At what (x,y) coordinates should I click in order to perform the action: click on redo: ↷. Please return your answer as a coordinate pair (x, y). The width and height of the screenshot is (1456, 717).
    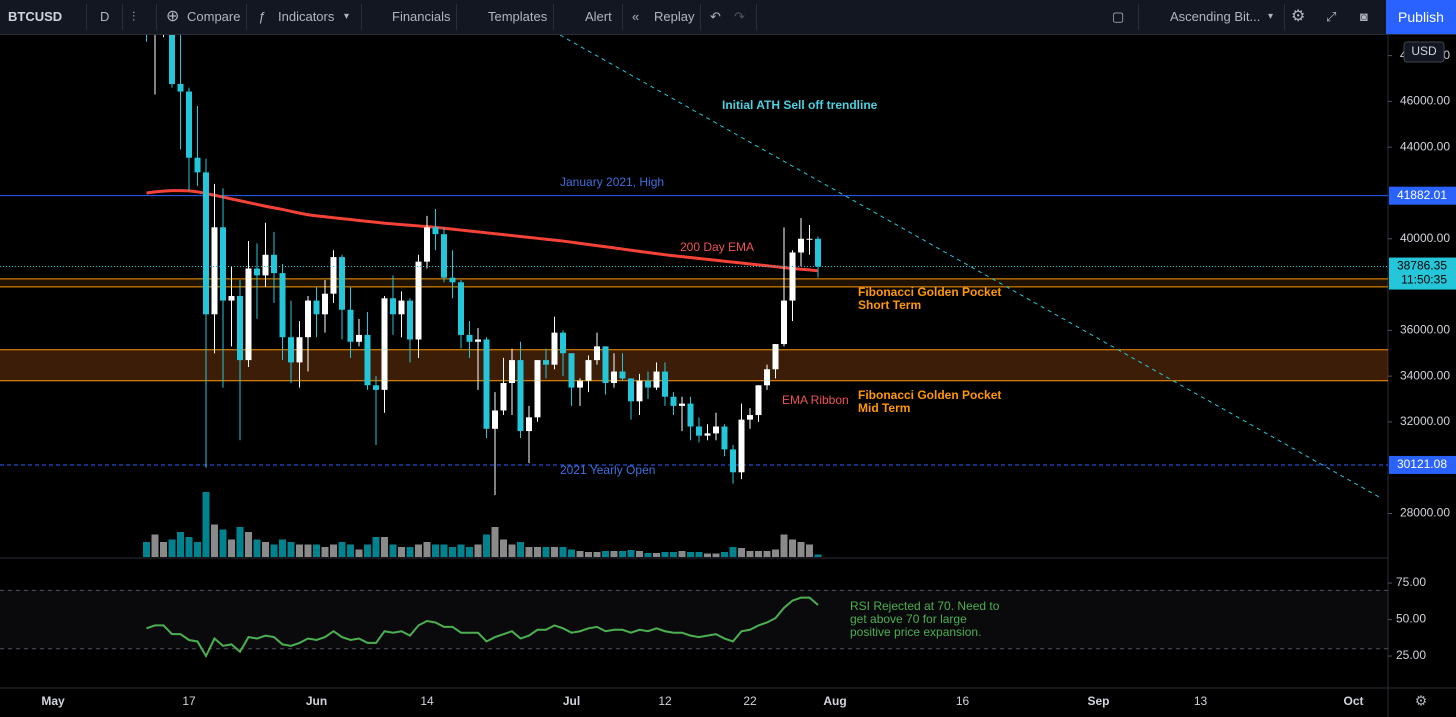
    Looking at the image, I should click on (739, 16).